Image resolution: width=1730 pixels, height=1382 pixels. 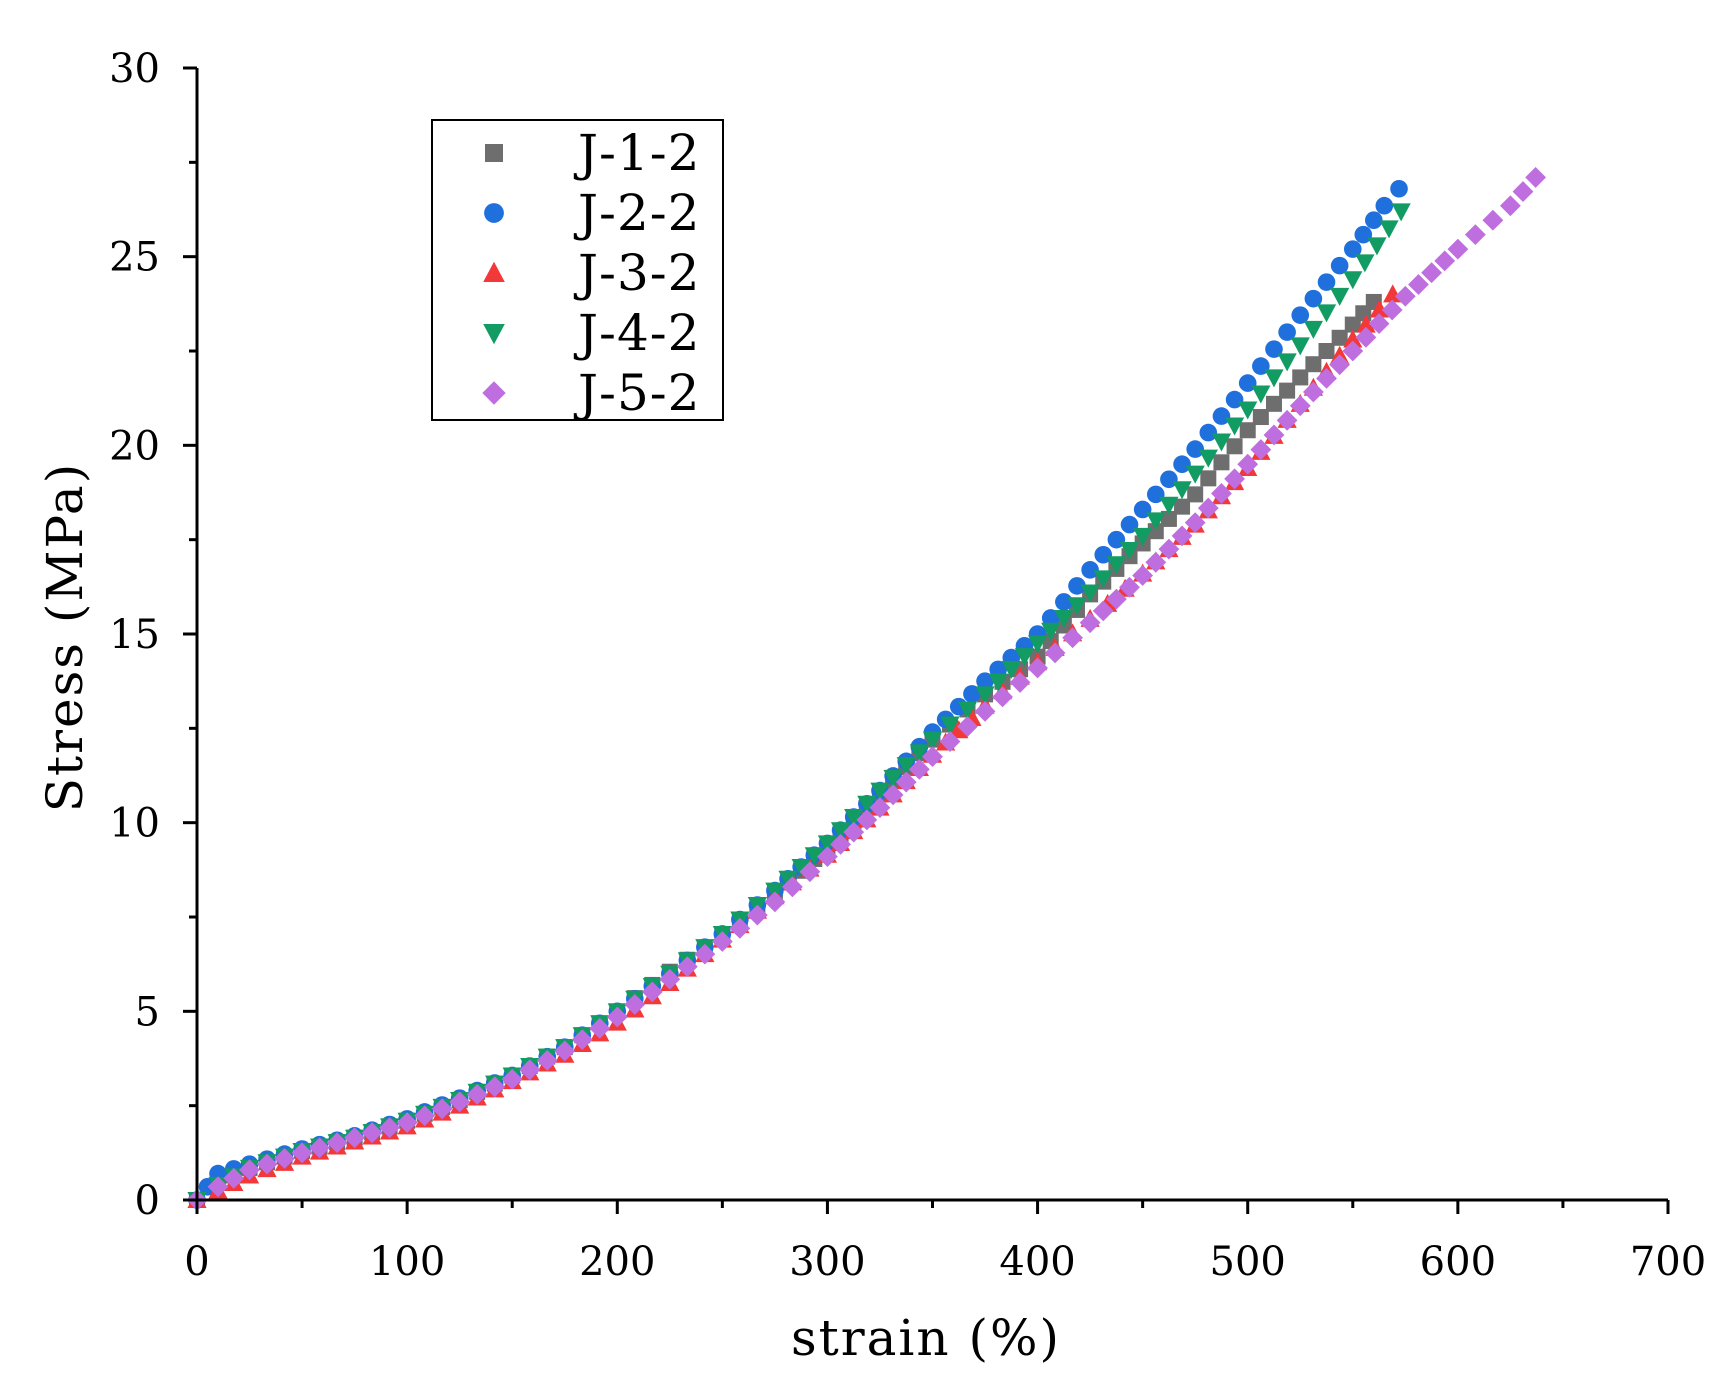 I want to click on x-axis-title: strain (%), so click(x=926, y=1338).